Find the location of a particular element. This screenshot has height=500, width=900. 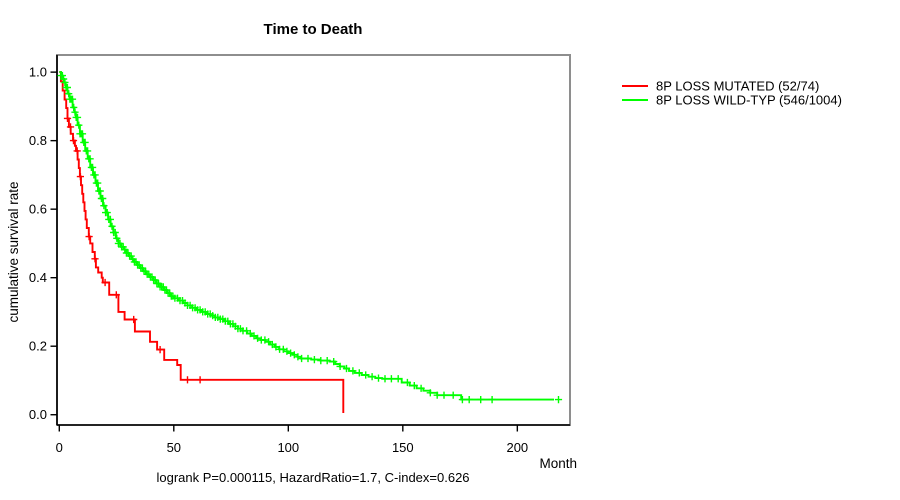

x-tick-label: 150 is located at coordinates (403, 447).